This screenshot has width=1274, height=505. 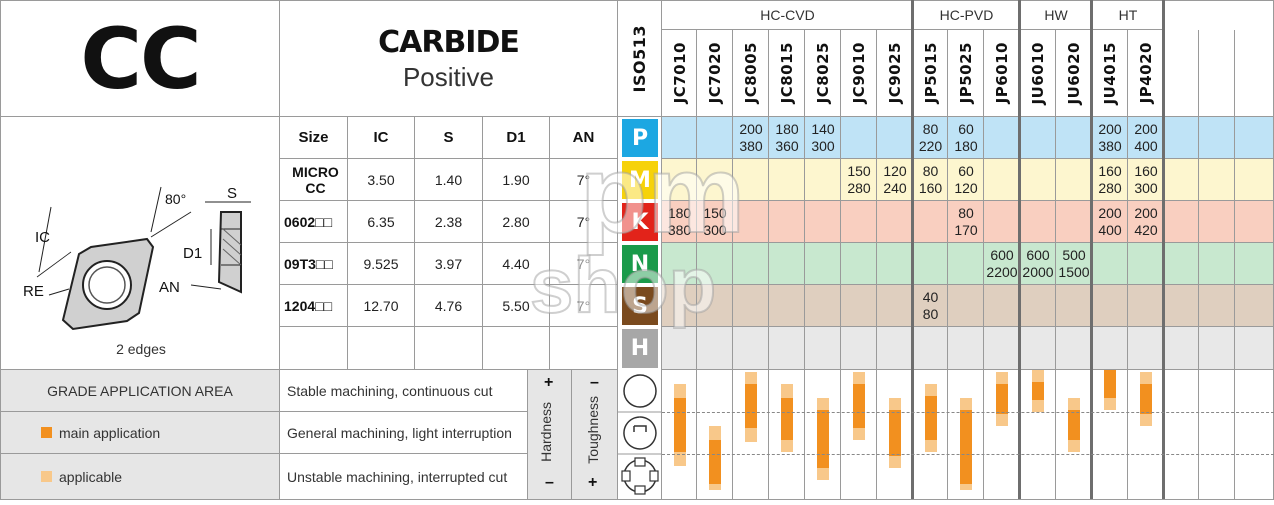 I want to click on legend-applicable-cell: applicable, so click(x=140, y=477).